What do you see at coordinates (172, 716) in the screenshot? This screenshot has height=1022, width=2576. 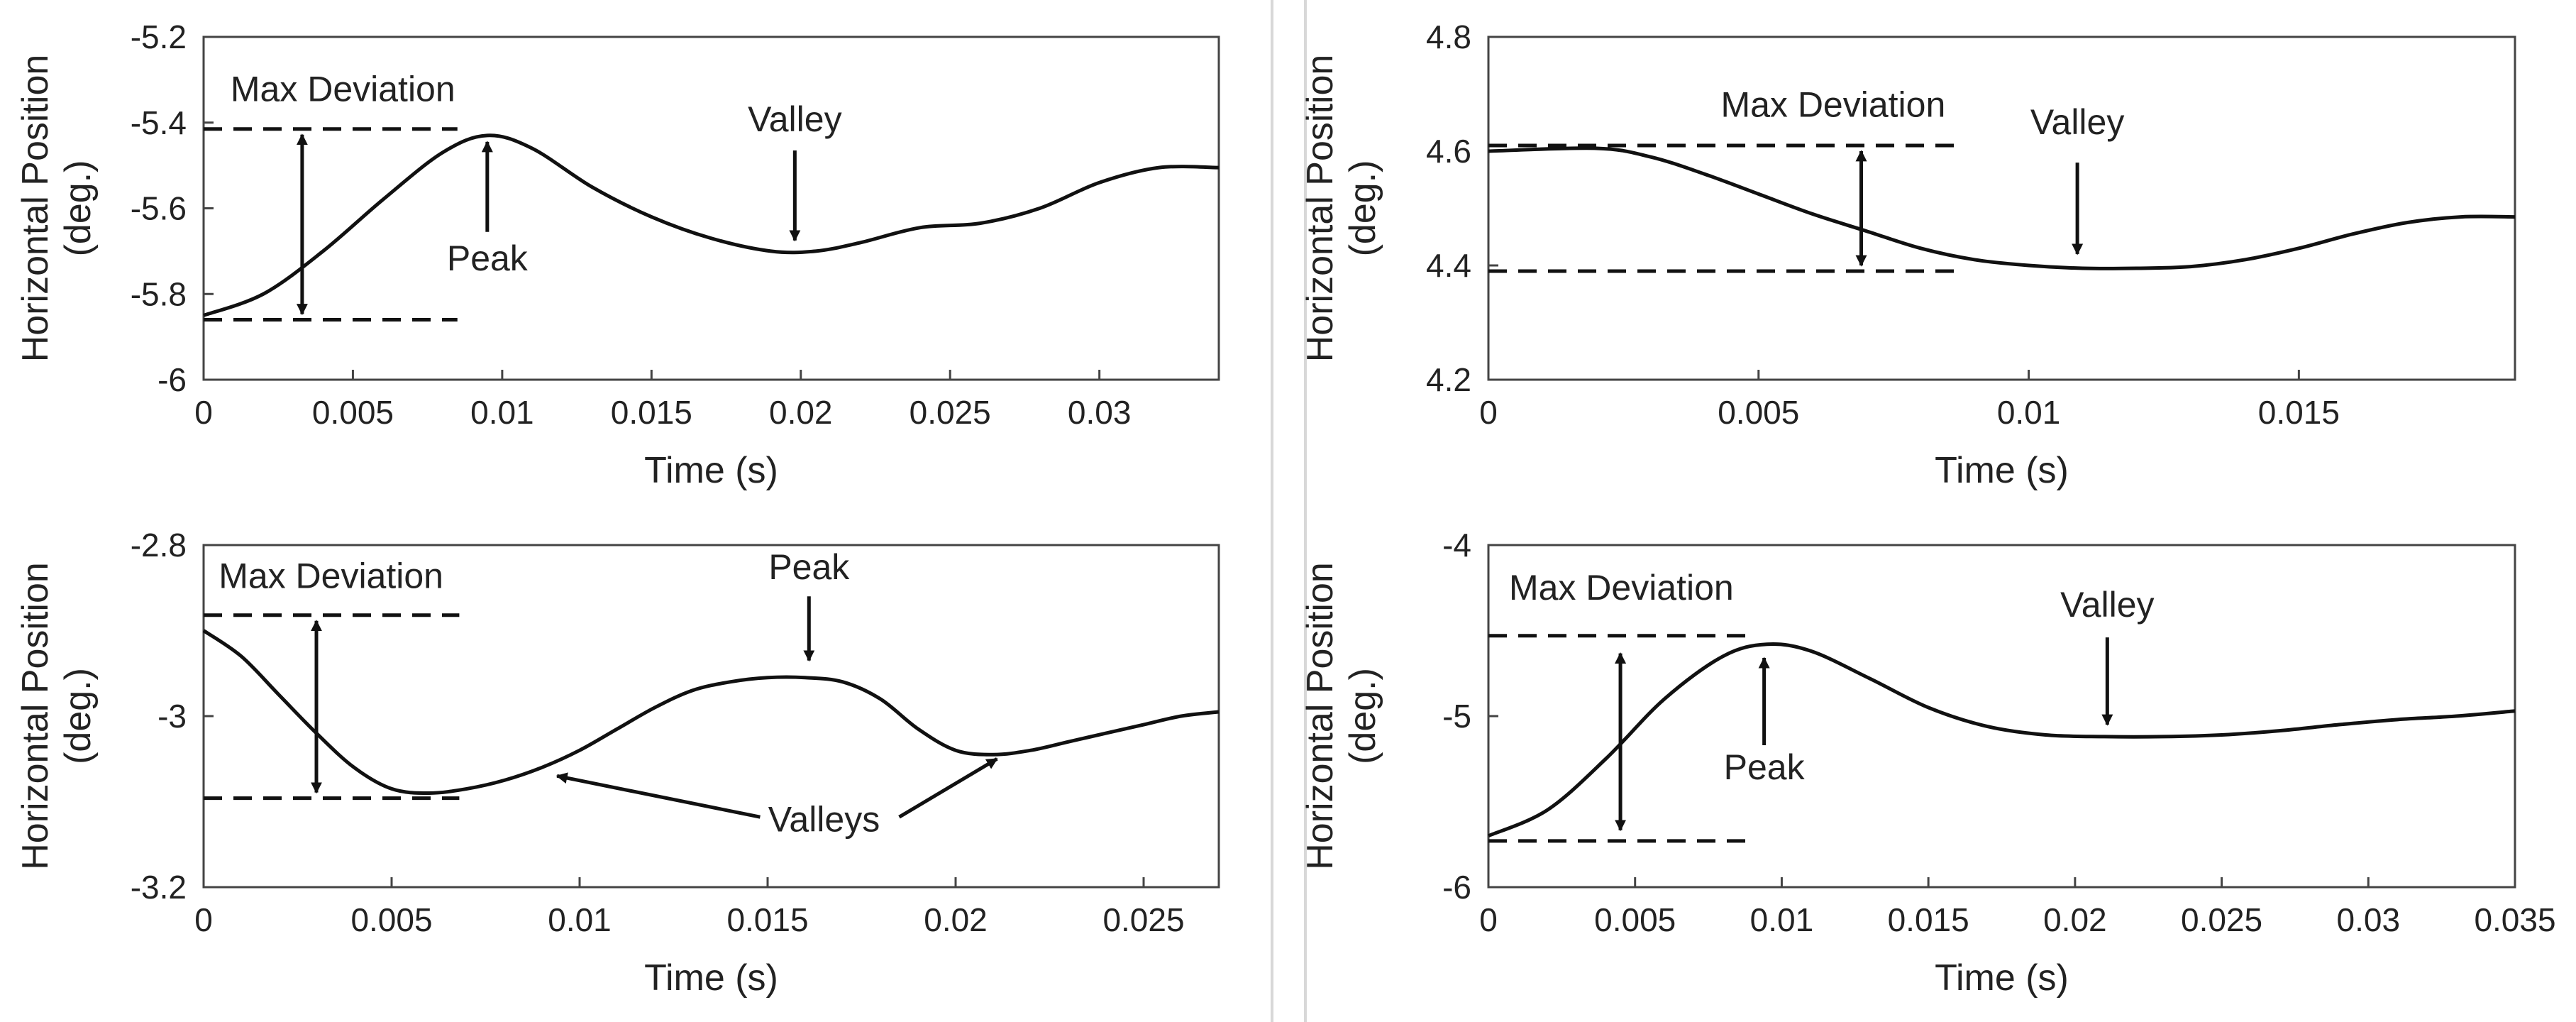 I see `y-tick-label: -3` at bounding box center [172, 716].